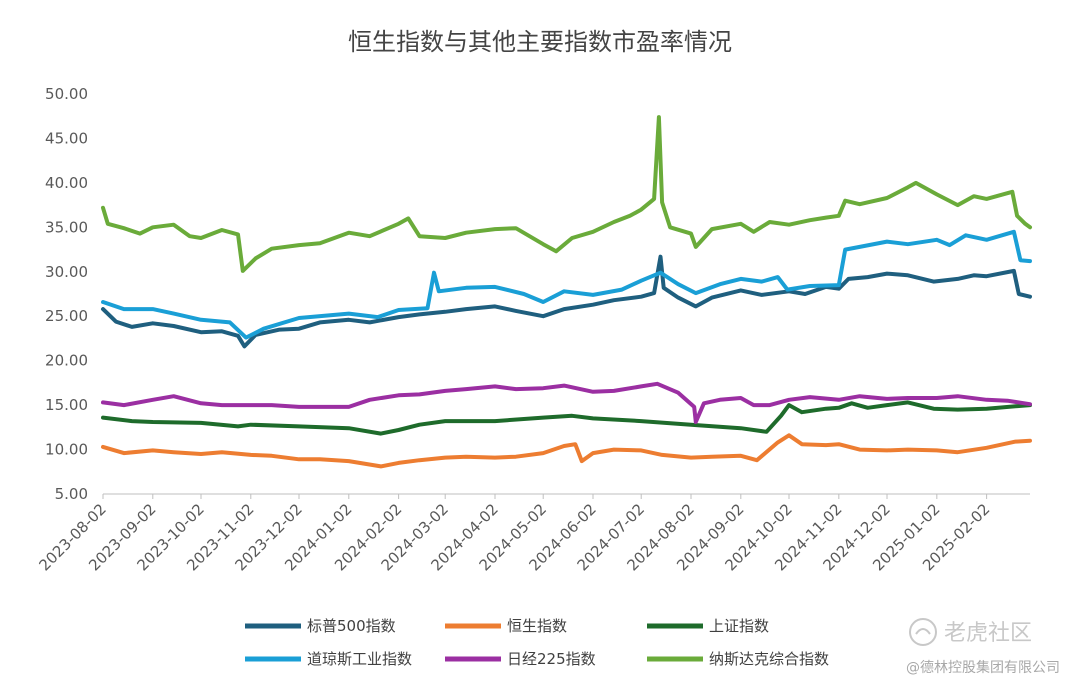 The height and width of the screenshot is (695, 1080). What do you see at coordinates (66, 361) in the screenshot?
I see `y-tick-label: 20.00` at bounding box center [66, 361].